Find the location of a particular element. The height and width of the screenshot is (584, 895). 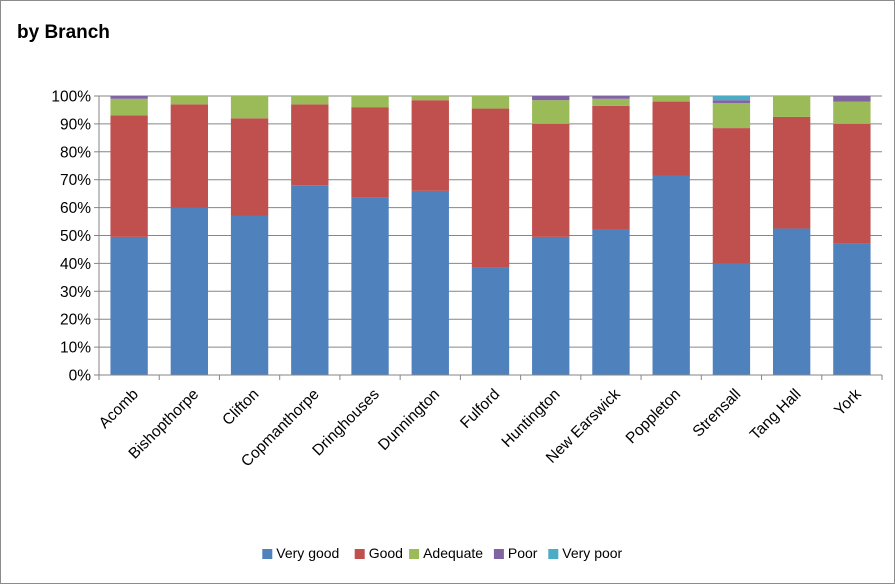

bar-good-huntington is located at coordinates (551, 180).